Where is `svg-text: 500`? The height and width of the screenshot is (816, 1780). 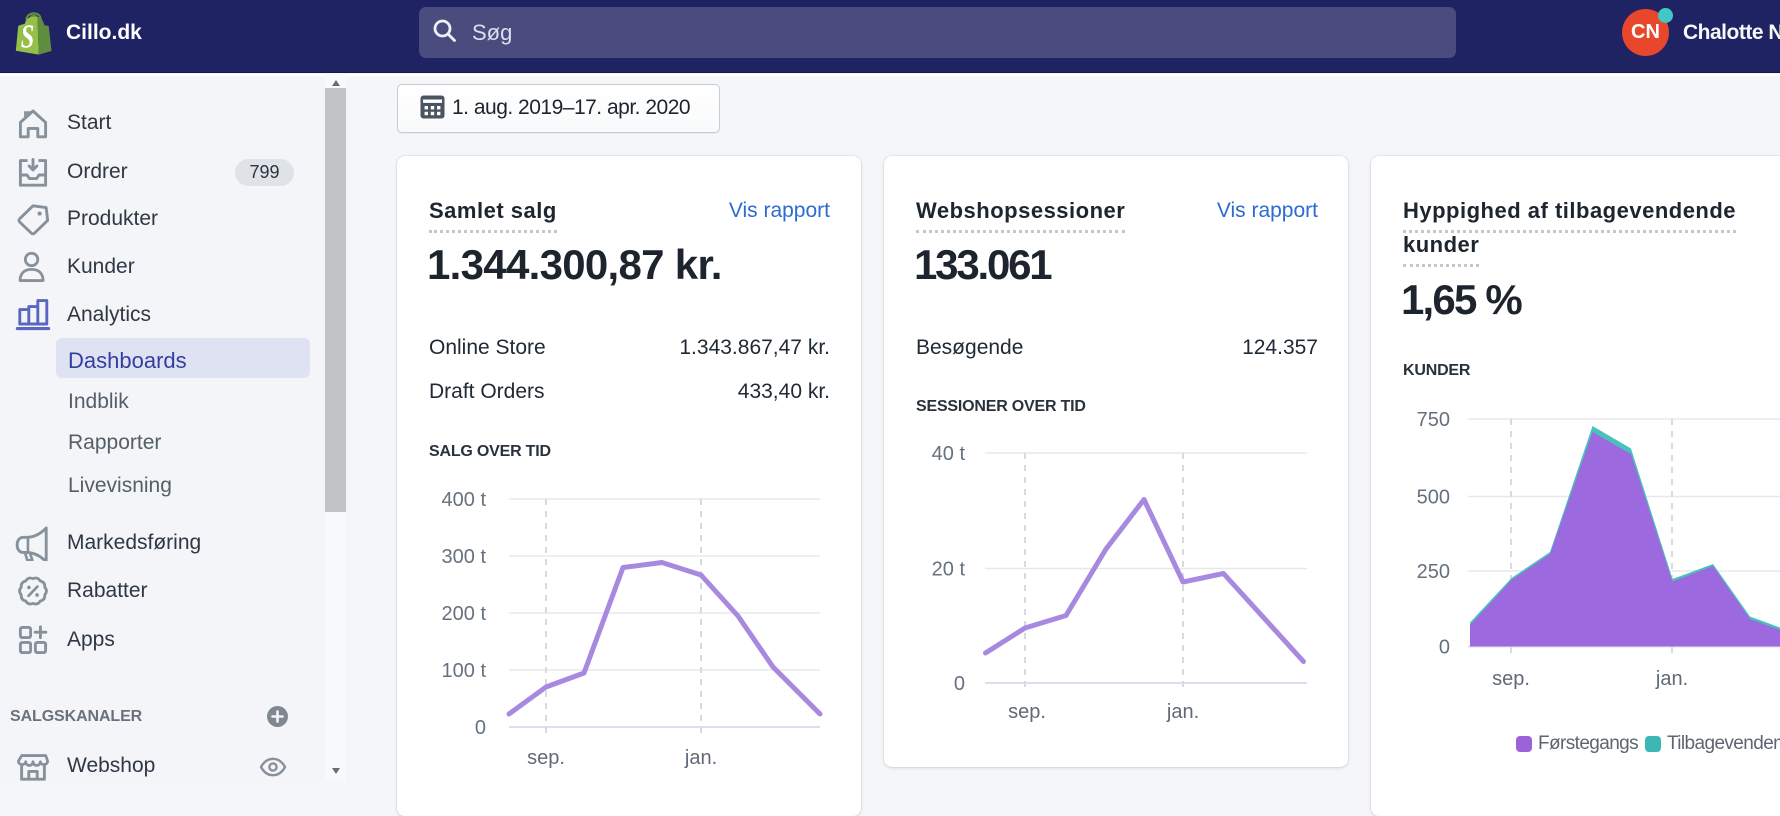
svg-text: 500 is located at coordinates (1433, 498).